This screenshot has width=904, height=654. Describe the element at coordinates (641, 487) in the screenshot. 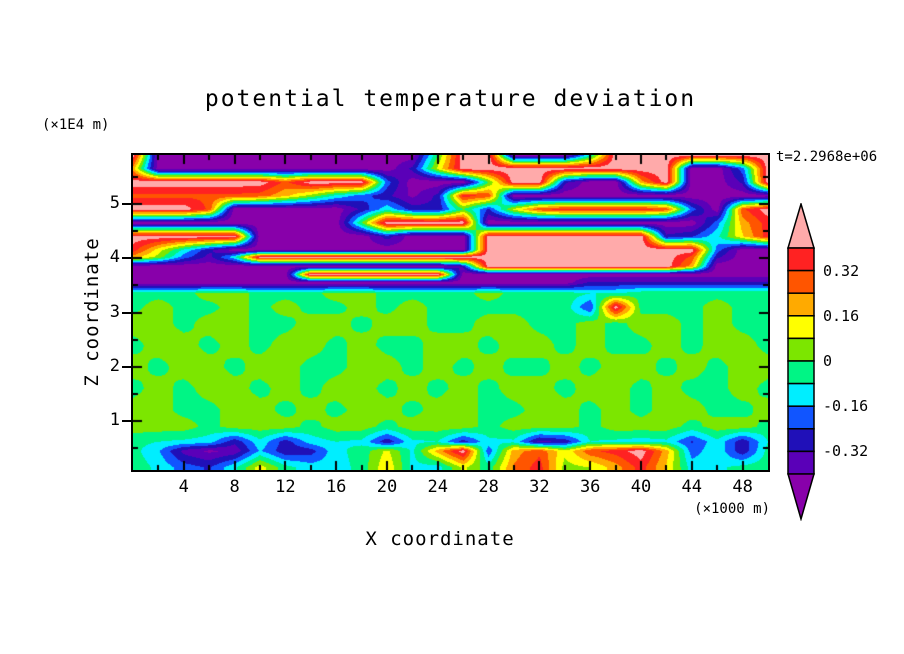

I see `x-tick-label: 40` at that location.